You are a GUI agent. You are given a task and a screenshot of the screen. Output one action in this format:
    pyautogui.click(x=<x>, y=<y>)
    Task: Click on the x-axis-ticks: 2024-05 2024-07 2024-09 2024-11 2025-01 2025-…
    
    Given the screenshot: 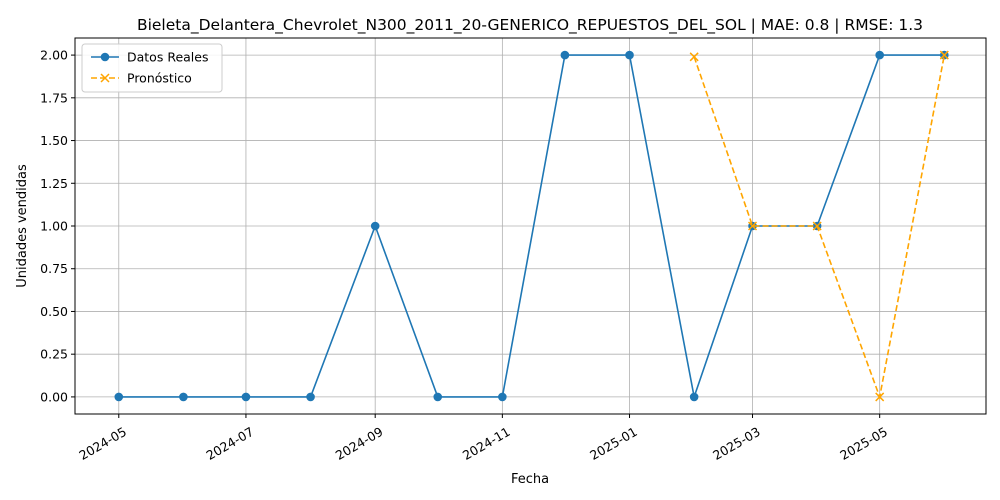 What is the action you would take?
    pyautogui.click(x=483, y=438)
    